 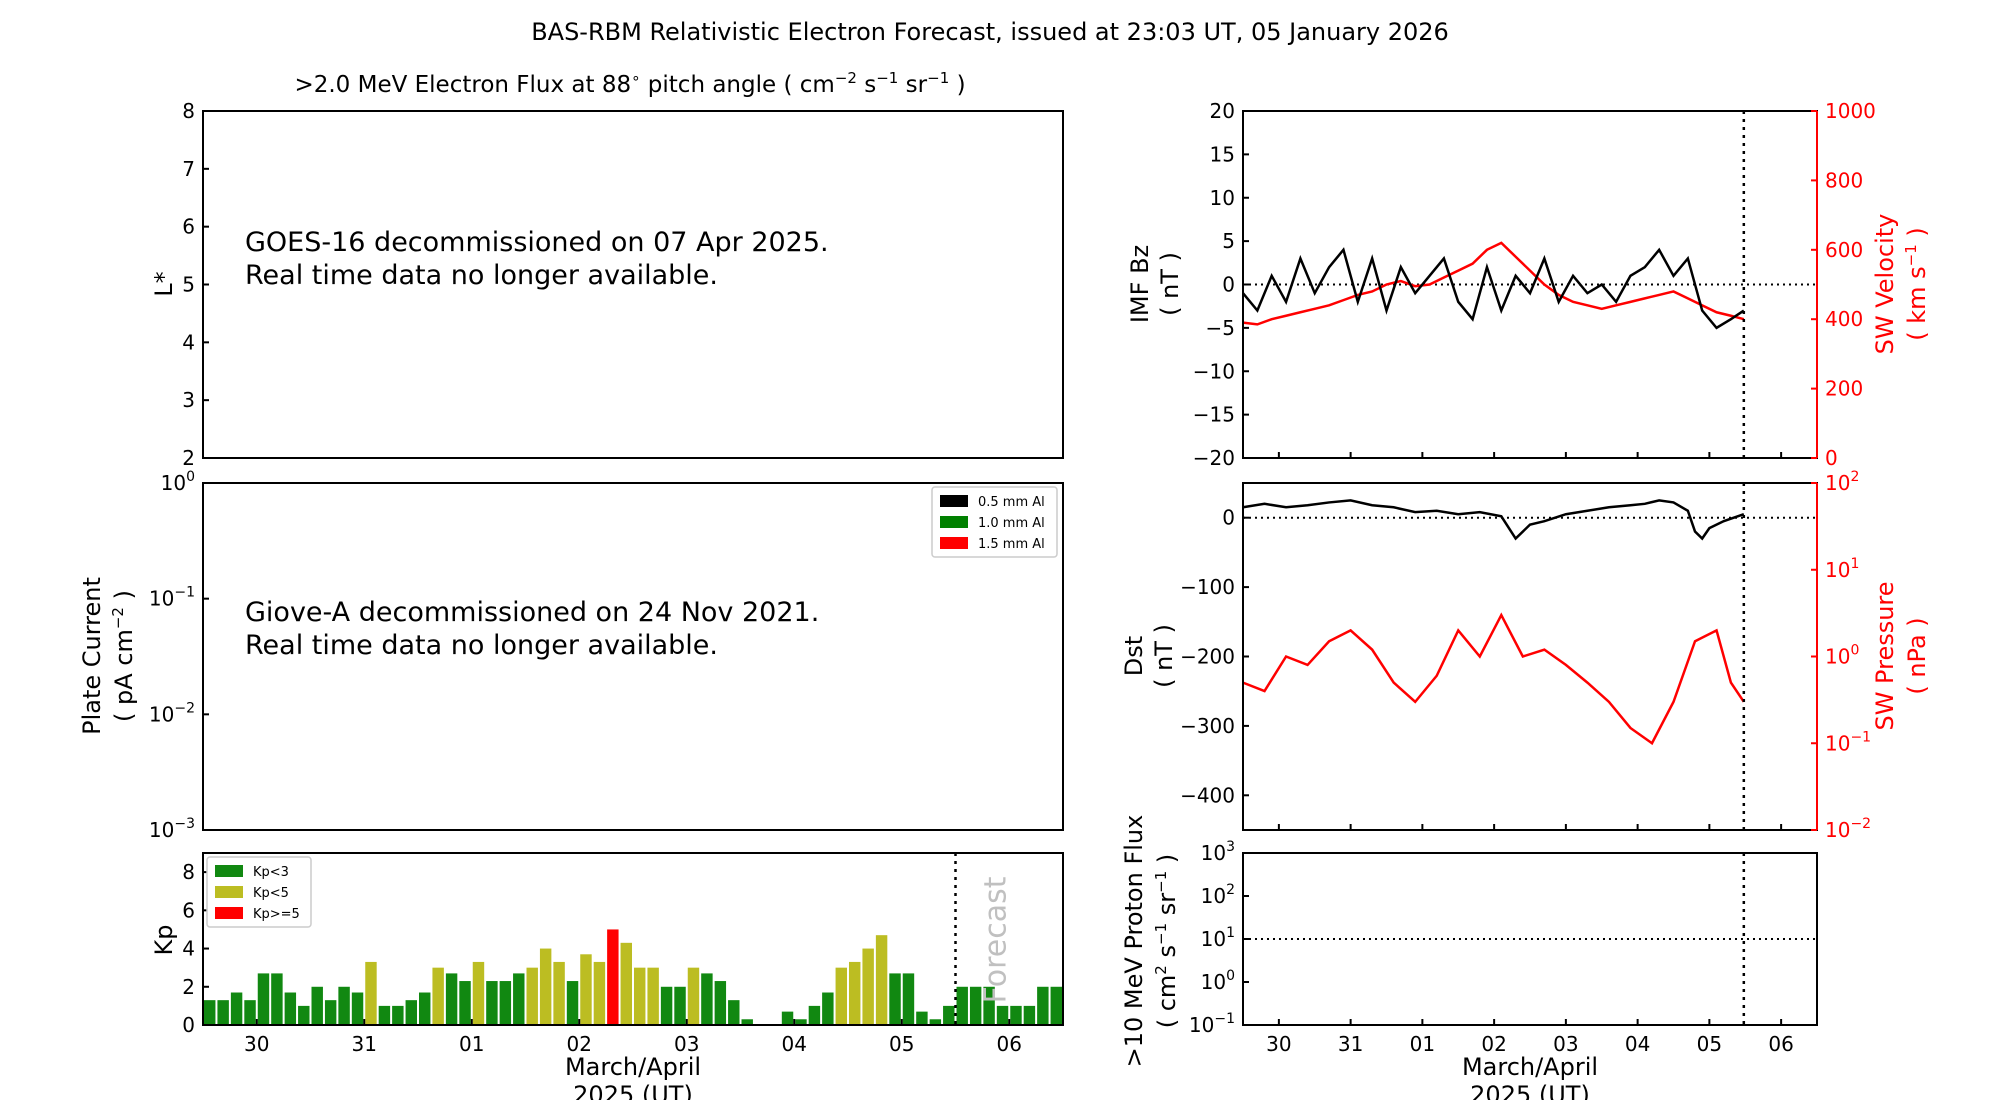 What do you see at coordinates (1170, 284) in the screenshot?
I see `imf-ylabel-units: ( nT )` at bounding box center [1170, 284].